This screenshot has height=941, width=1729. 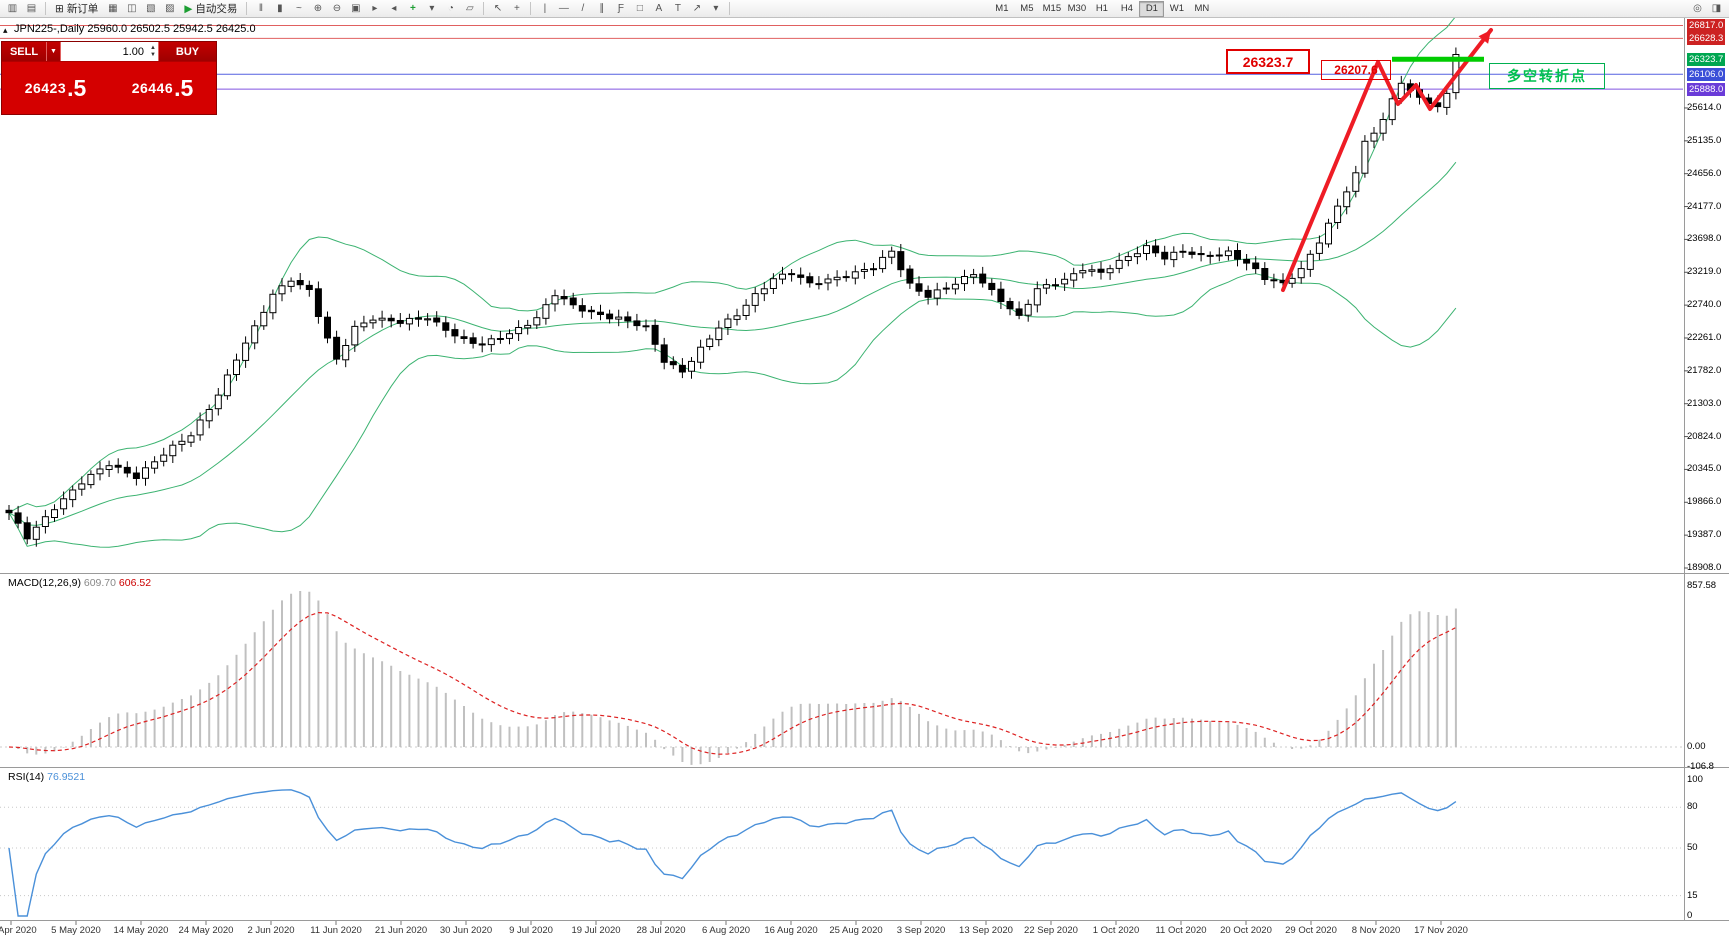 I want to click on date-label: 8 Nov 2020, so click(x=1376, y=930).